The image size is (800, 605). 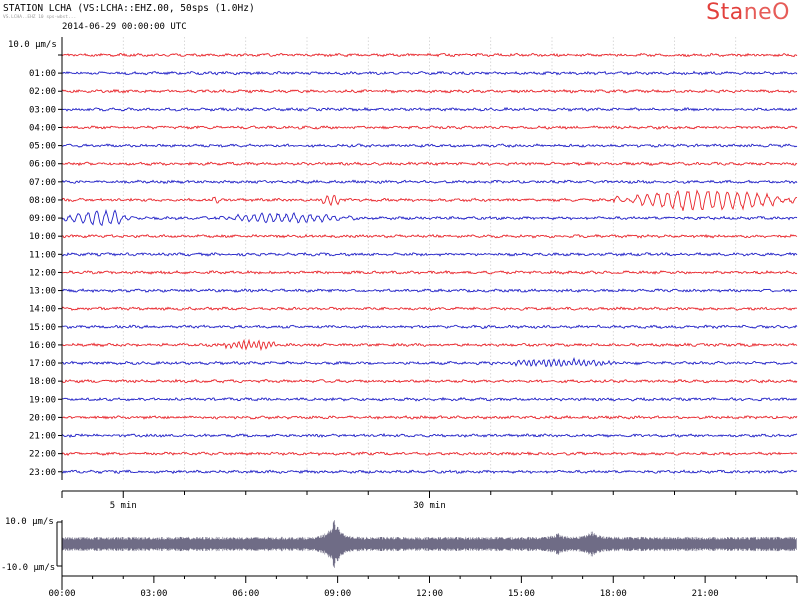 I want to click on scale-label: 10.0 µm/s, so click(x=32, y=45).